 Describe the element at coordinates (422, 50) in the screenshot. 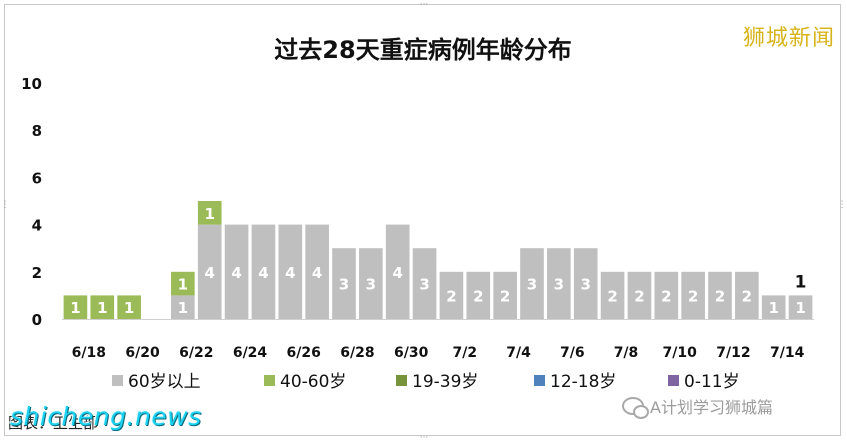

I see `chart-title: 过去28天重症病例年龄分布` at that location.